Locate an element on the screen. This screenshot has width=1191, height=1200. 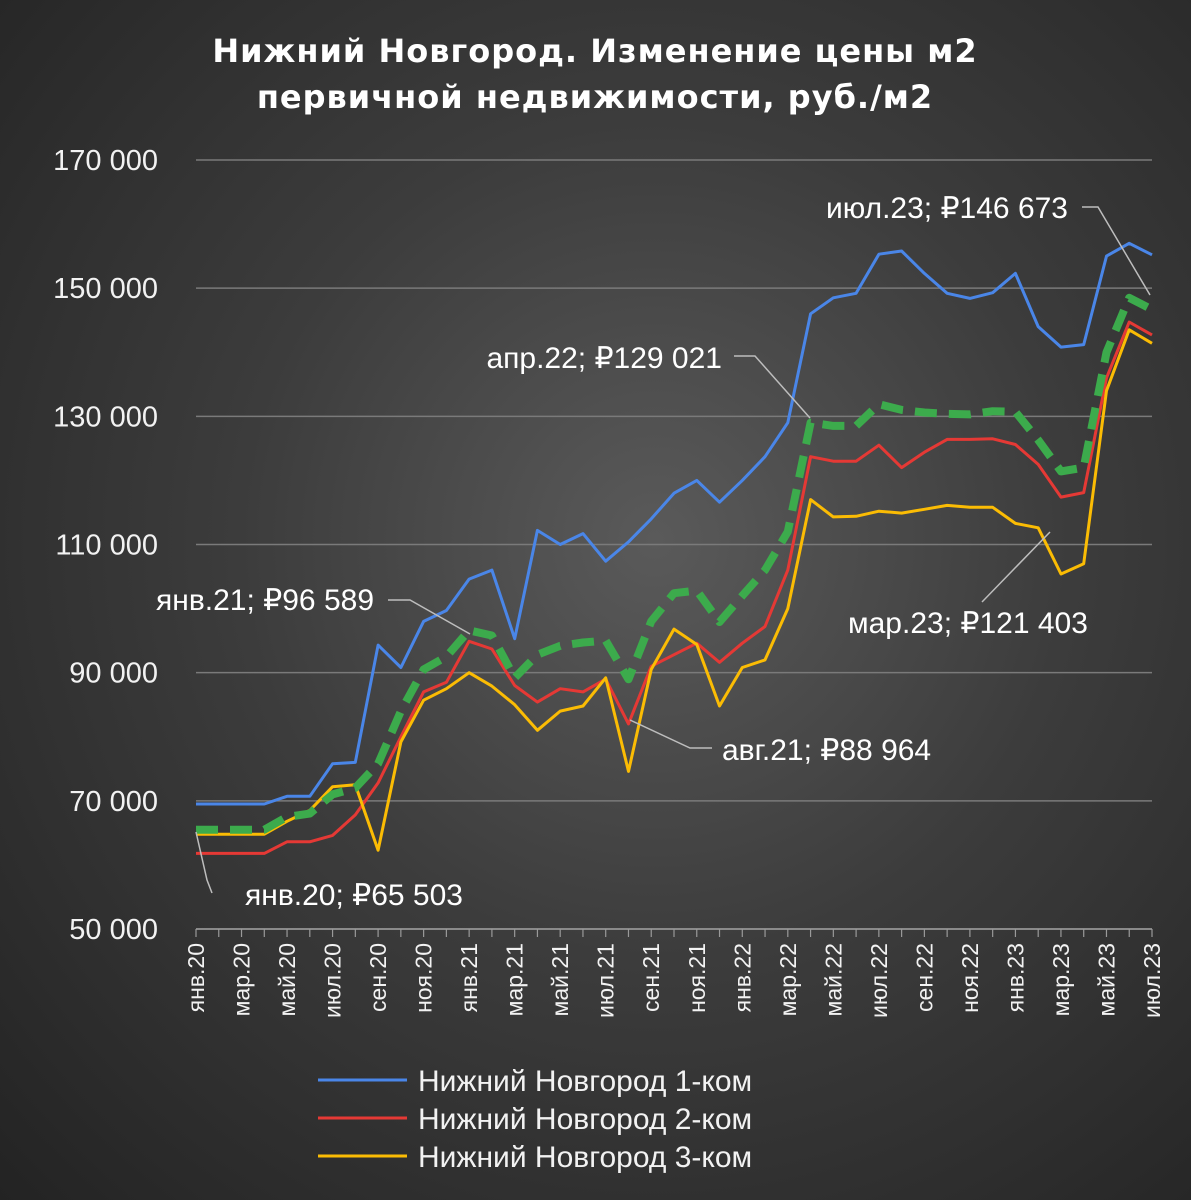
y-tick-label: 130 000 is located at coordinates (105, 417).